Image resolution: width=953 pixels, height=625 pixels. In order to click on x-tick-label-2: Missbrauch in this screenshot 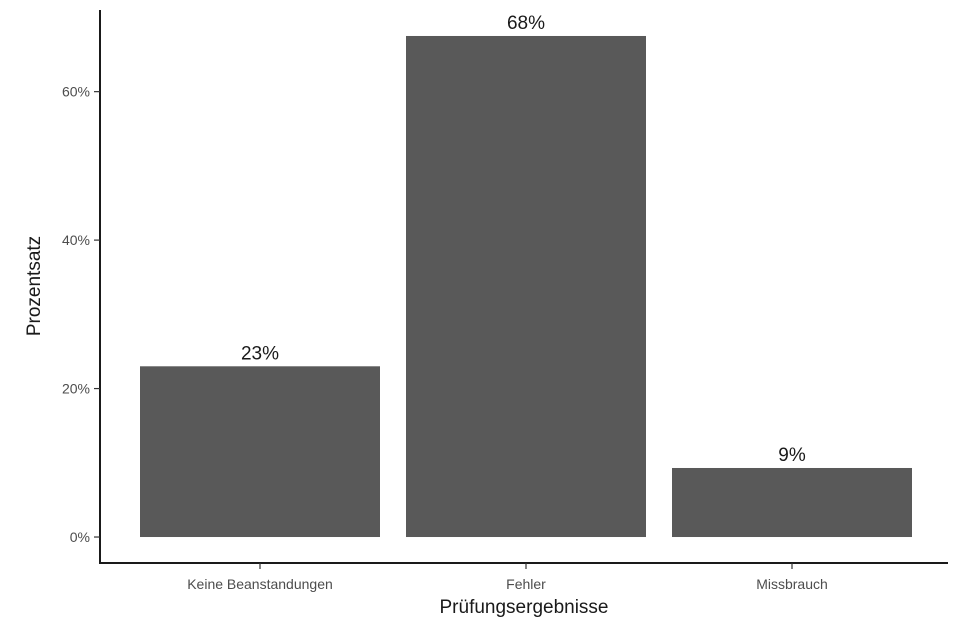, I will do `click(792, 584)`.